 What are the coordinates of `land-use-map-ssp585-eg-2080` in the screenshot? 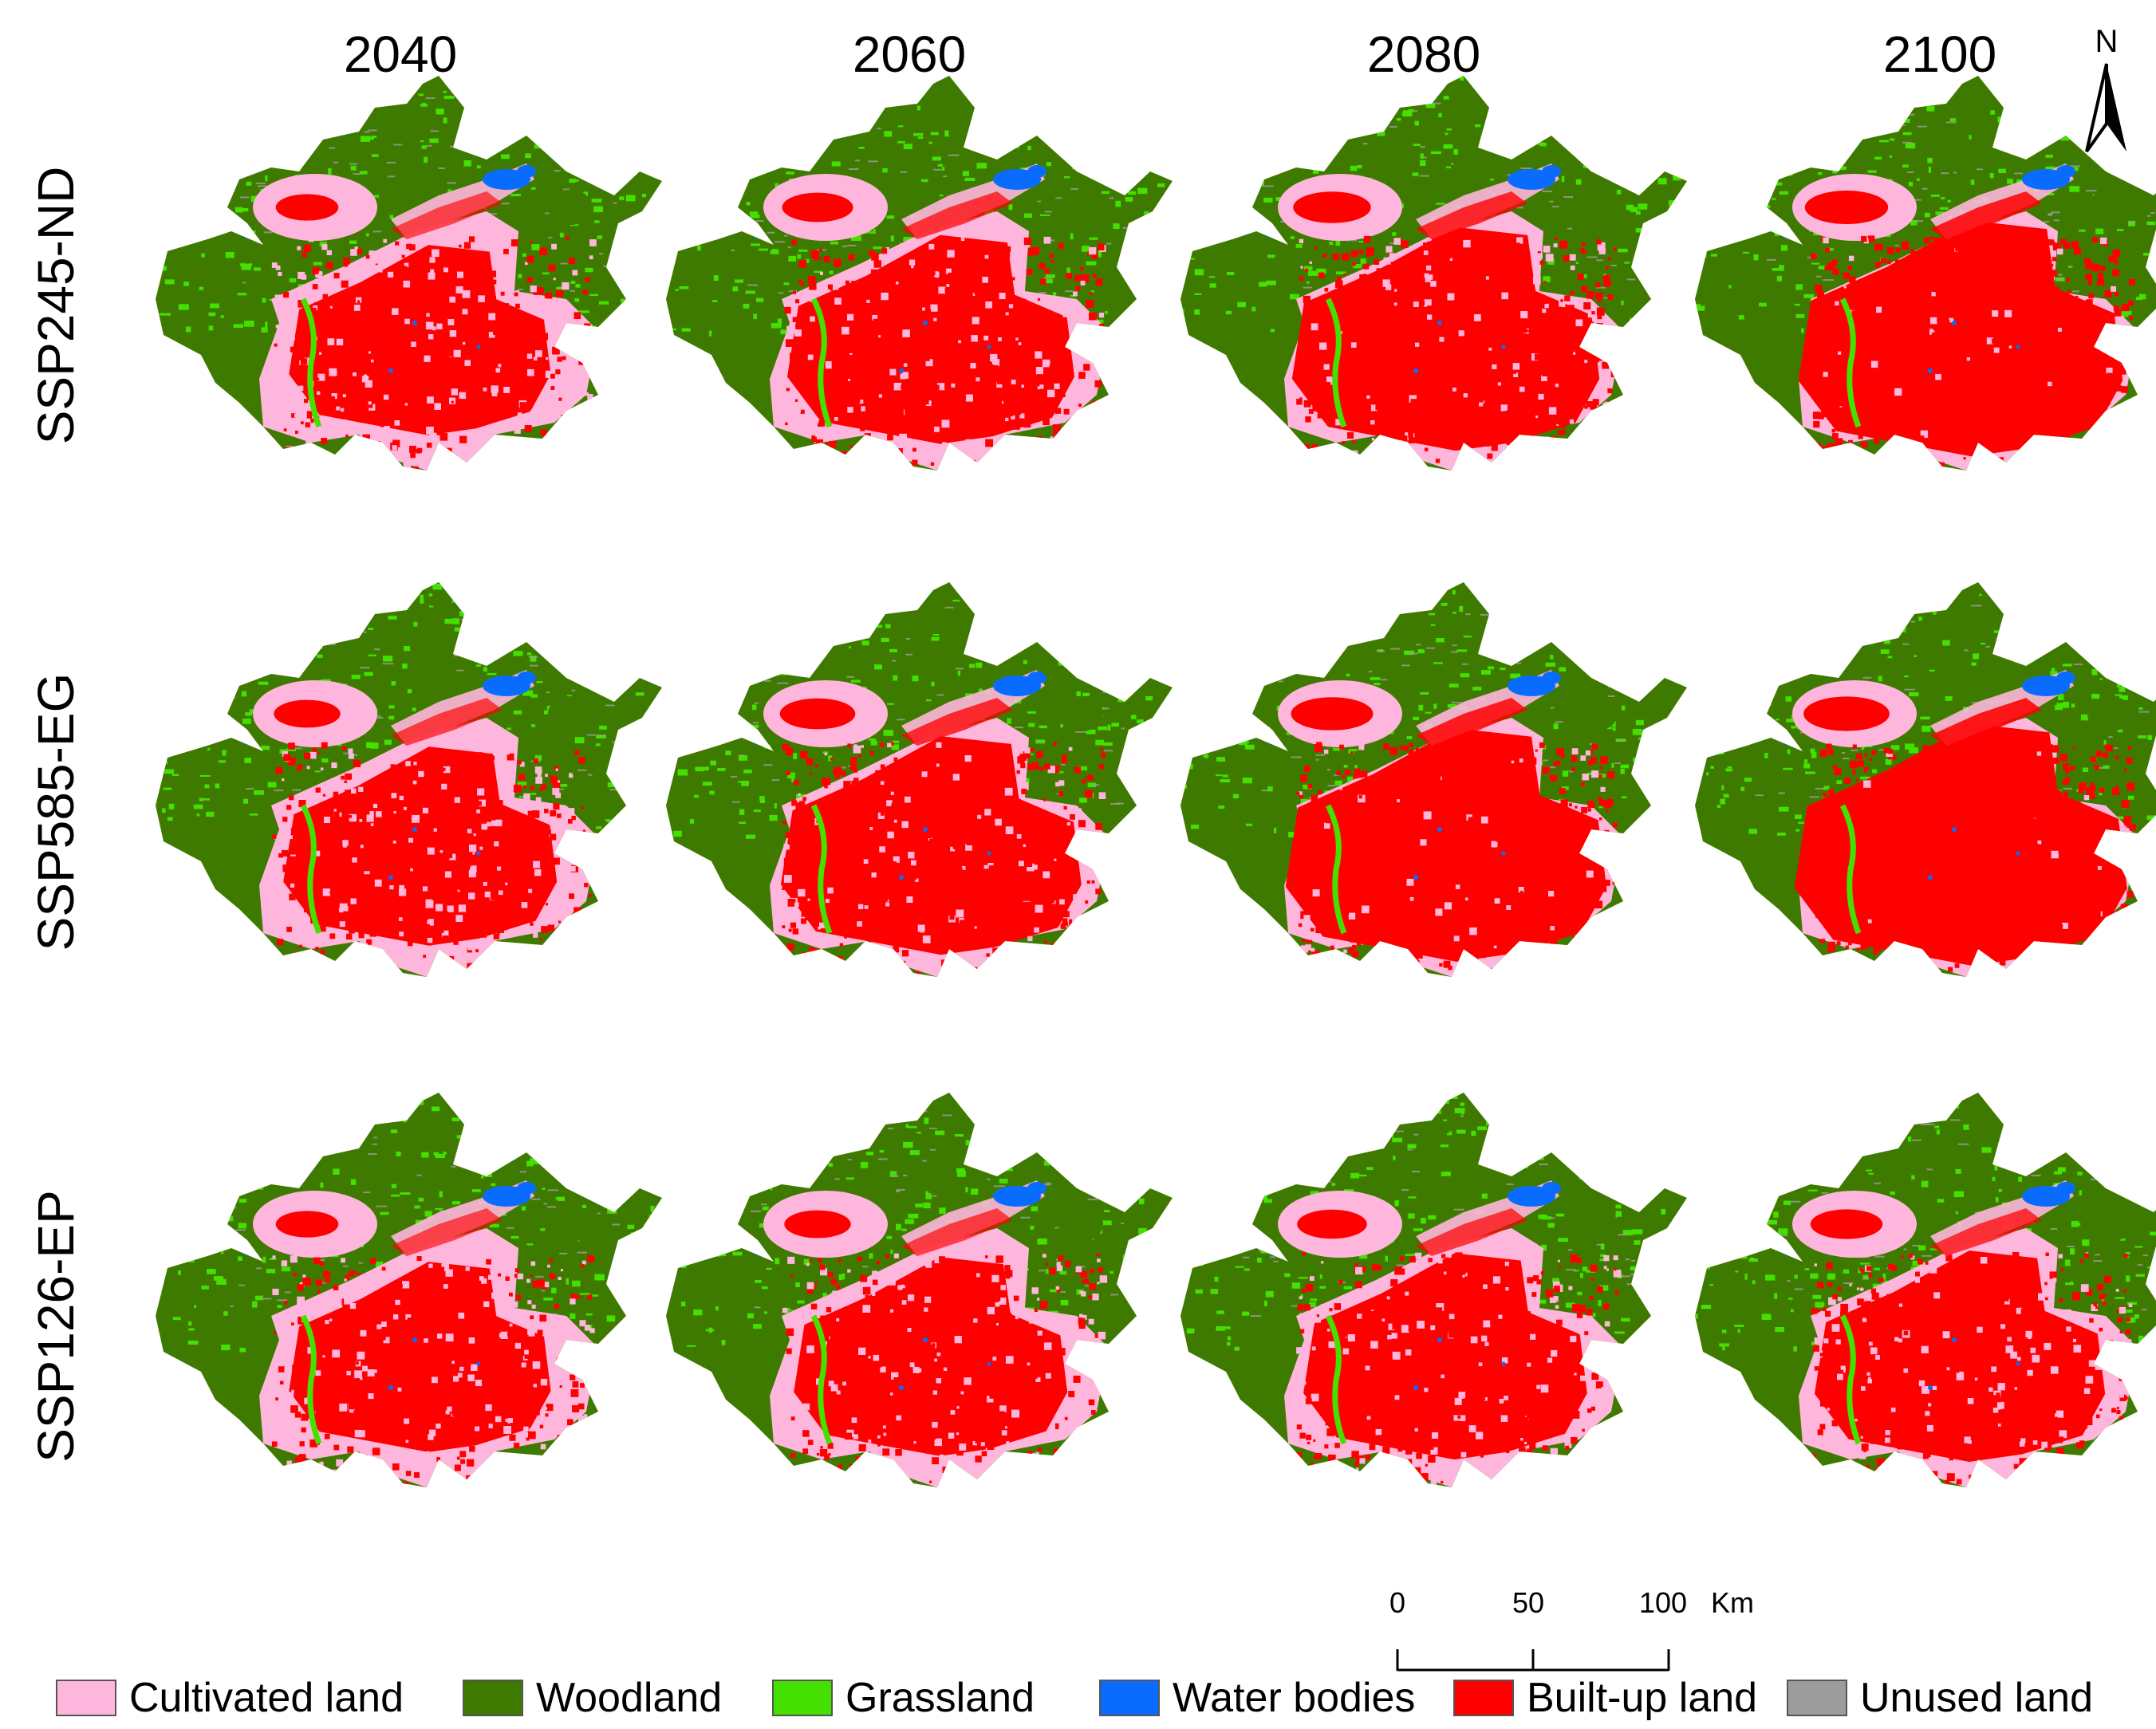 It's located at (1432, 814).